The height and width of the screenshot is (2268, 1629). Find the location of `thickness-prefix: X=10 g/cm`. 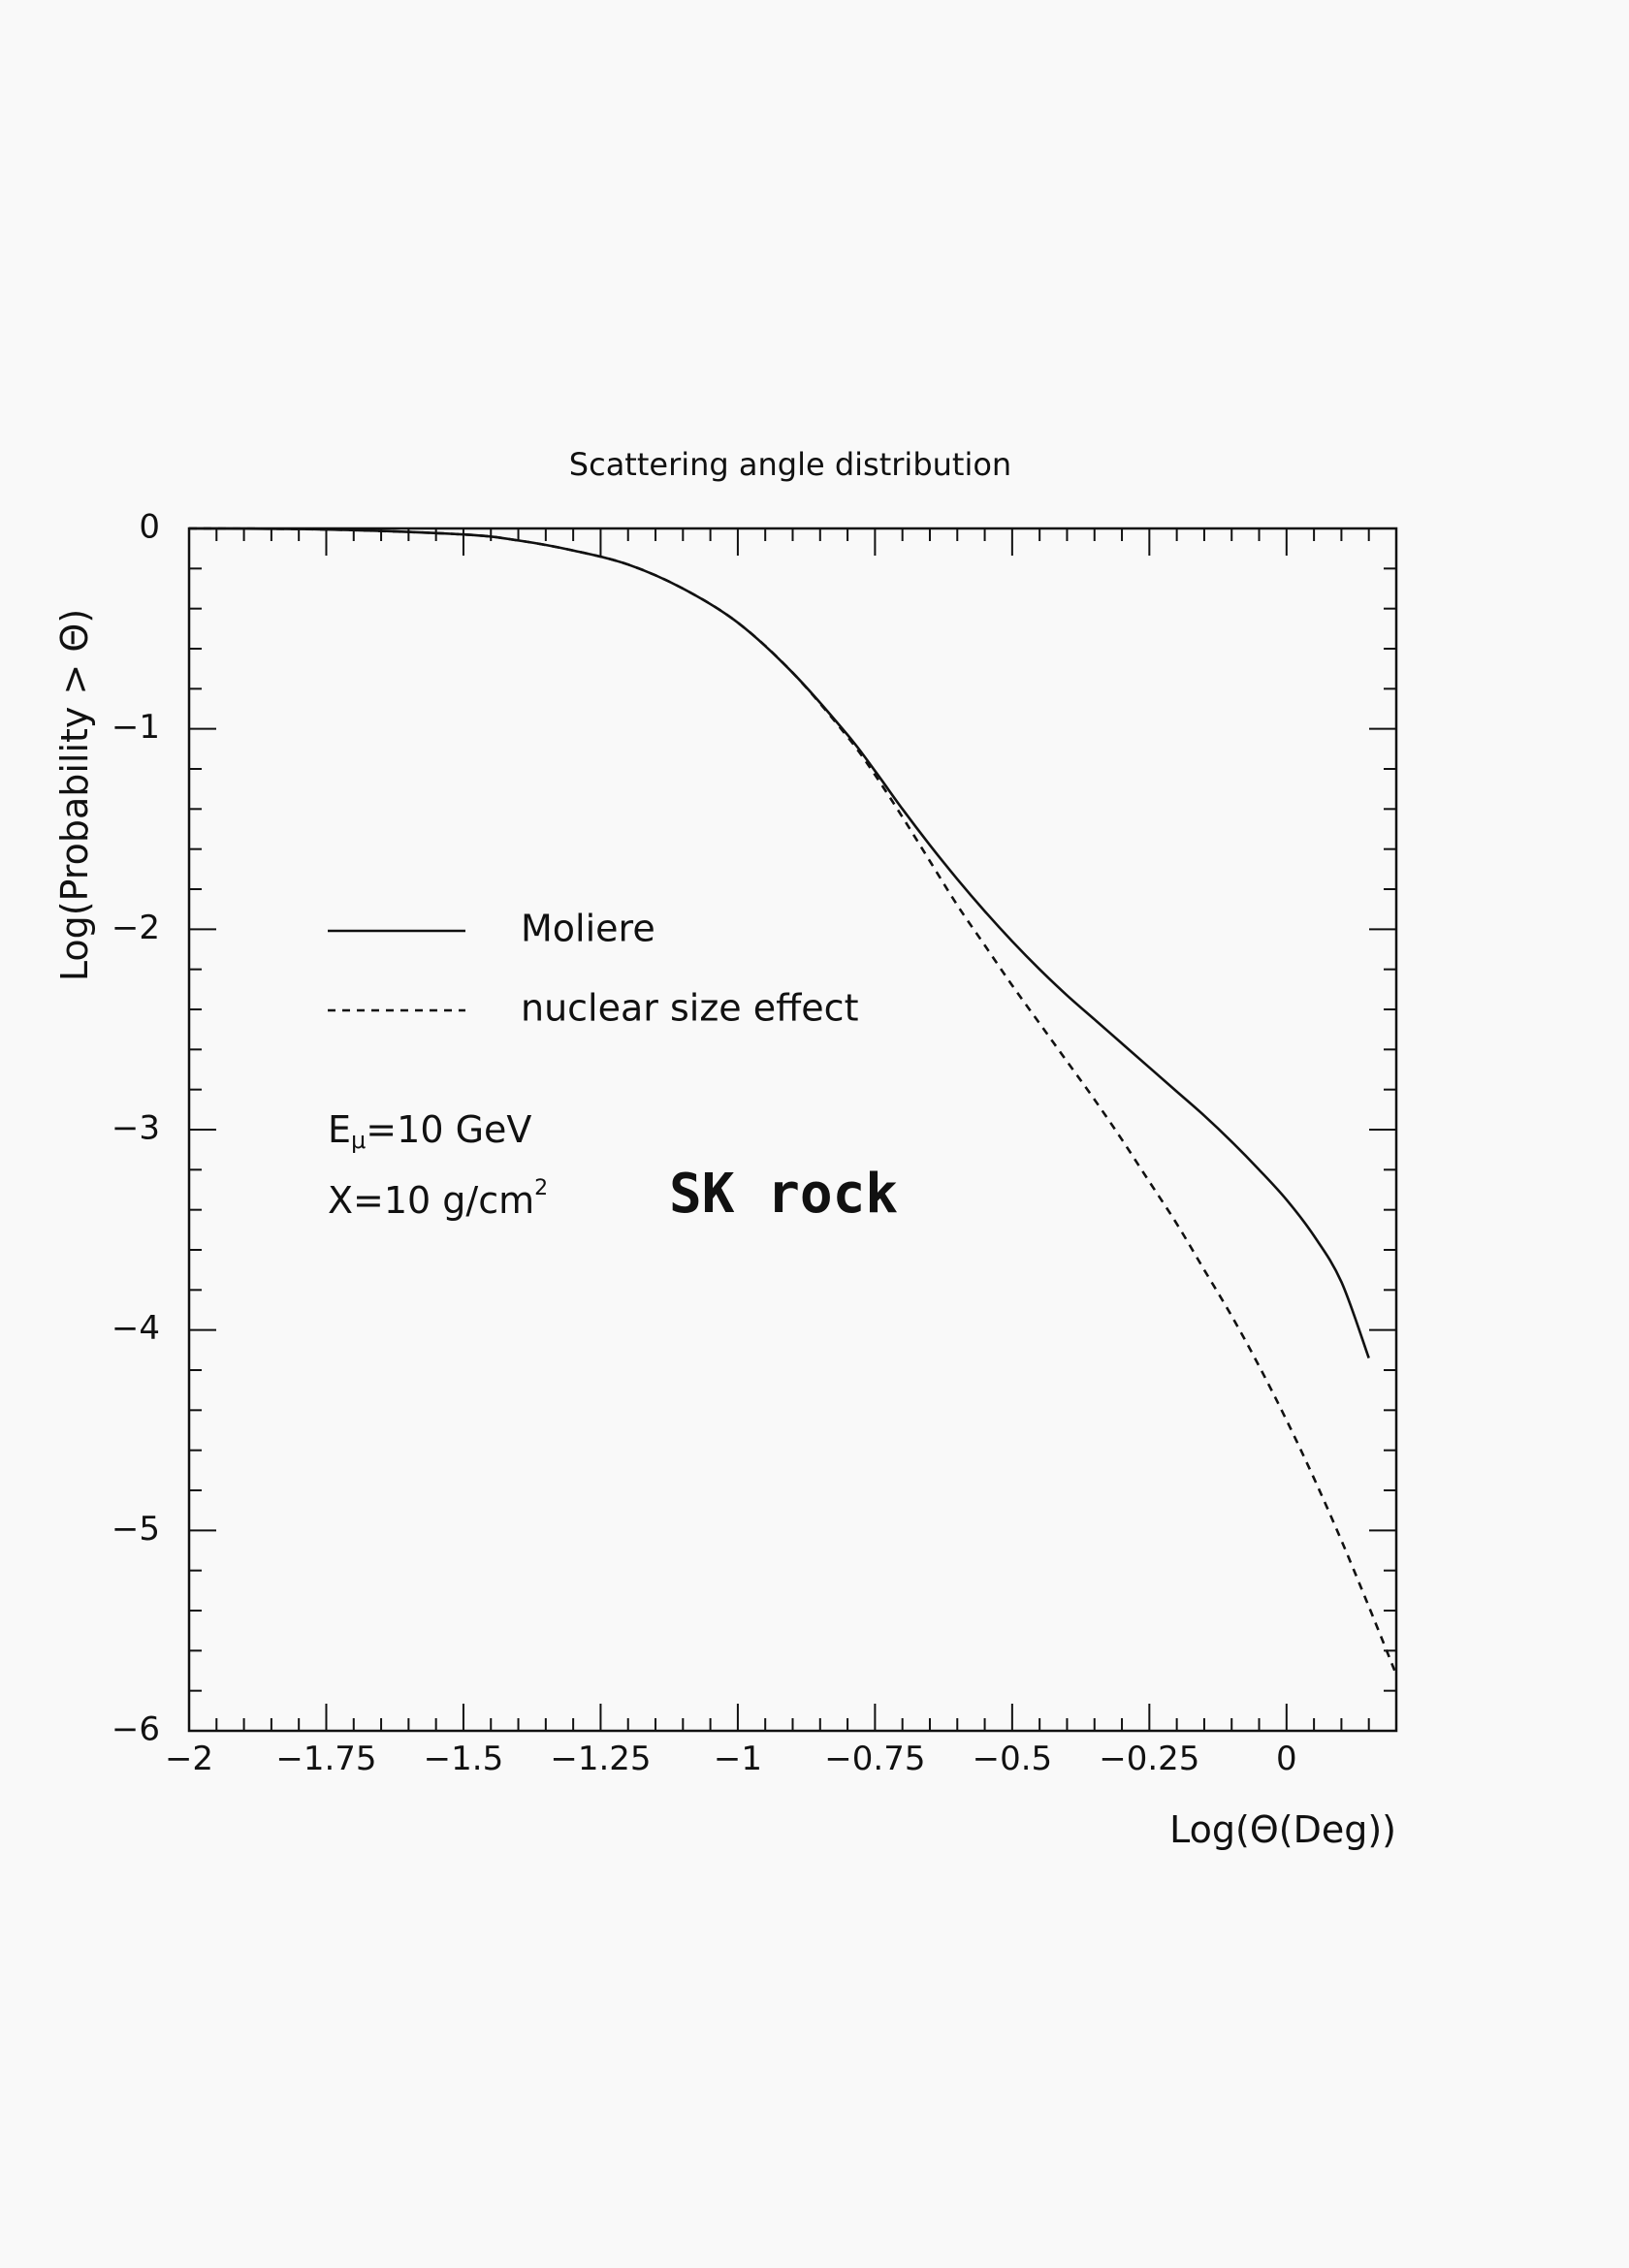

thickness-prefix: X=10 g/cm is located at coordinates (431, 1200).